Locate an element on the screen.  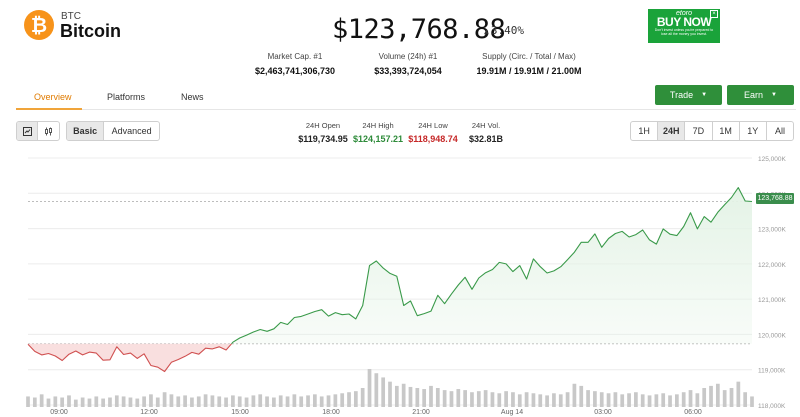
y-tick-label: 118,000K is located at coordinates (772, 406).